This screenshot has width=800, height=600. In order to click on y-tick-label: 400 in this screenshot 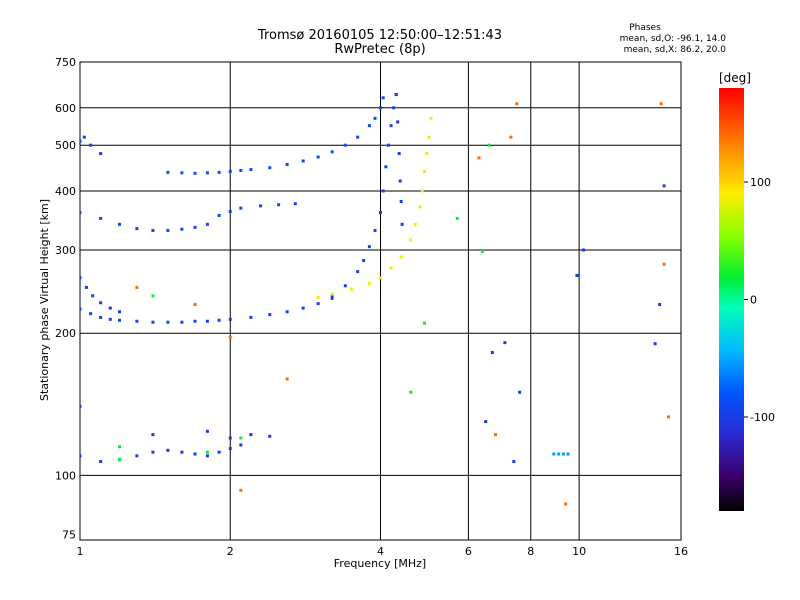, I will do `click(65, 191)`.